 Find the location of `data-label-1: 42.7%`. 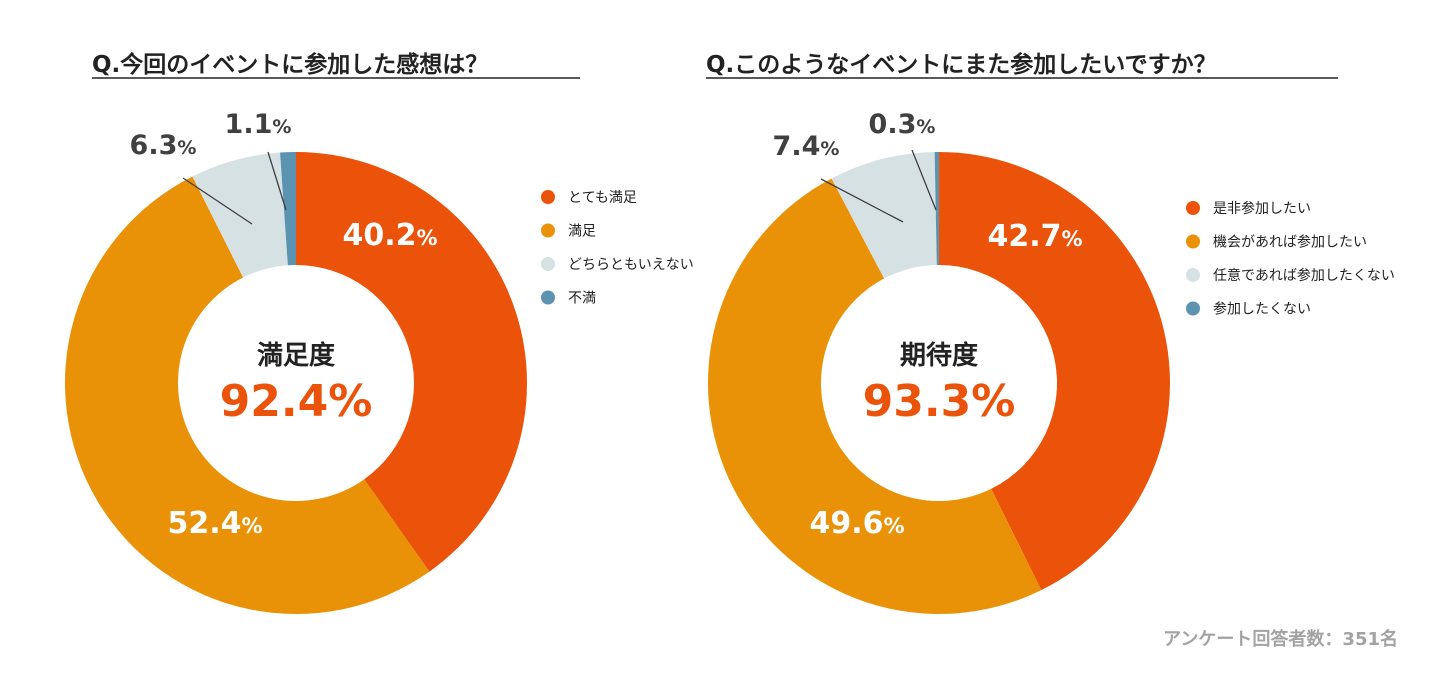

data-label-1: 42.7% is located at coordinates (1034, 236).